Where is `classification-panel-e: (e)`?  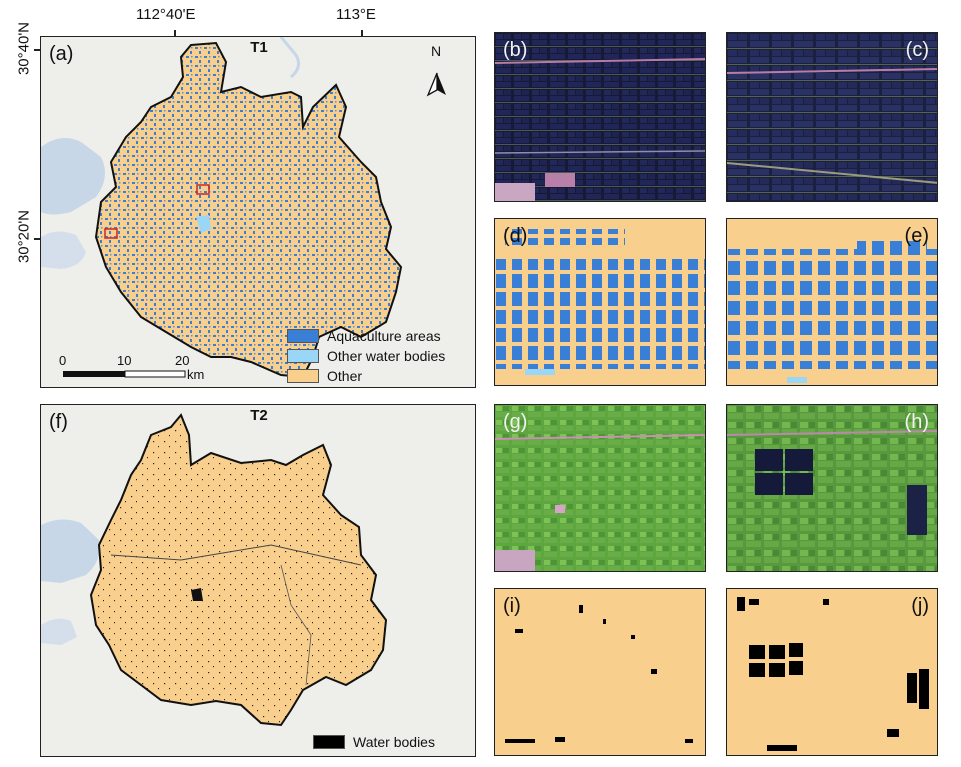 classification-panel-e: (e) is located at coordinates (832, 302).